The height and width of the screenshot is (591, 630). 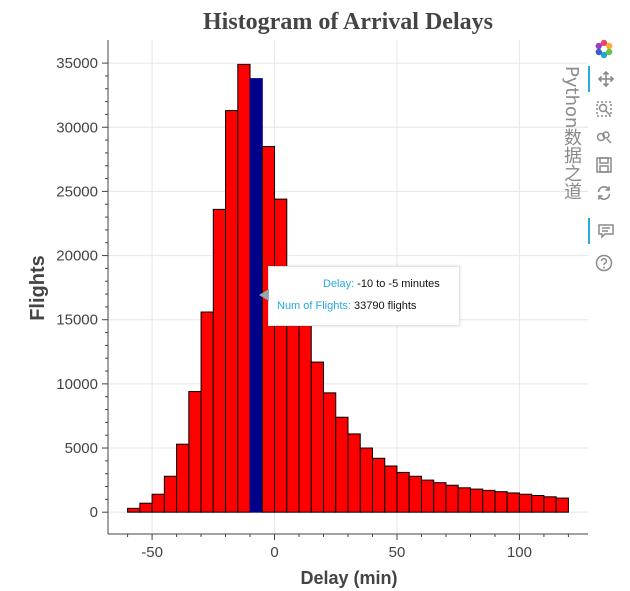 What do you see at coordinates (385, 306) in the screenshot?
I see `tooltip-flights-value: 33790 flights` at bounding box center [385, 306].